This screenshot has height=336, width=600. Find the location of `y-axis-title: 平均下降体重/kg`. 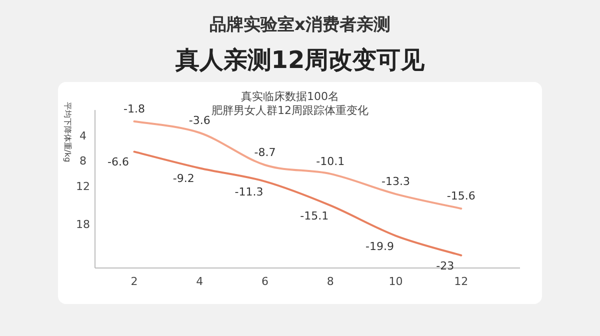

y-axis-title: 平均下降体重/kg is located at coordinates (67, 132).